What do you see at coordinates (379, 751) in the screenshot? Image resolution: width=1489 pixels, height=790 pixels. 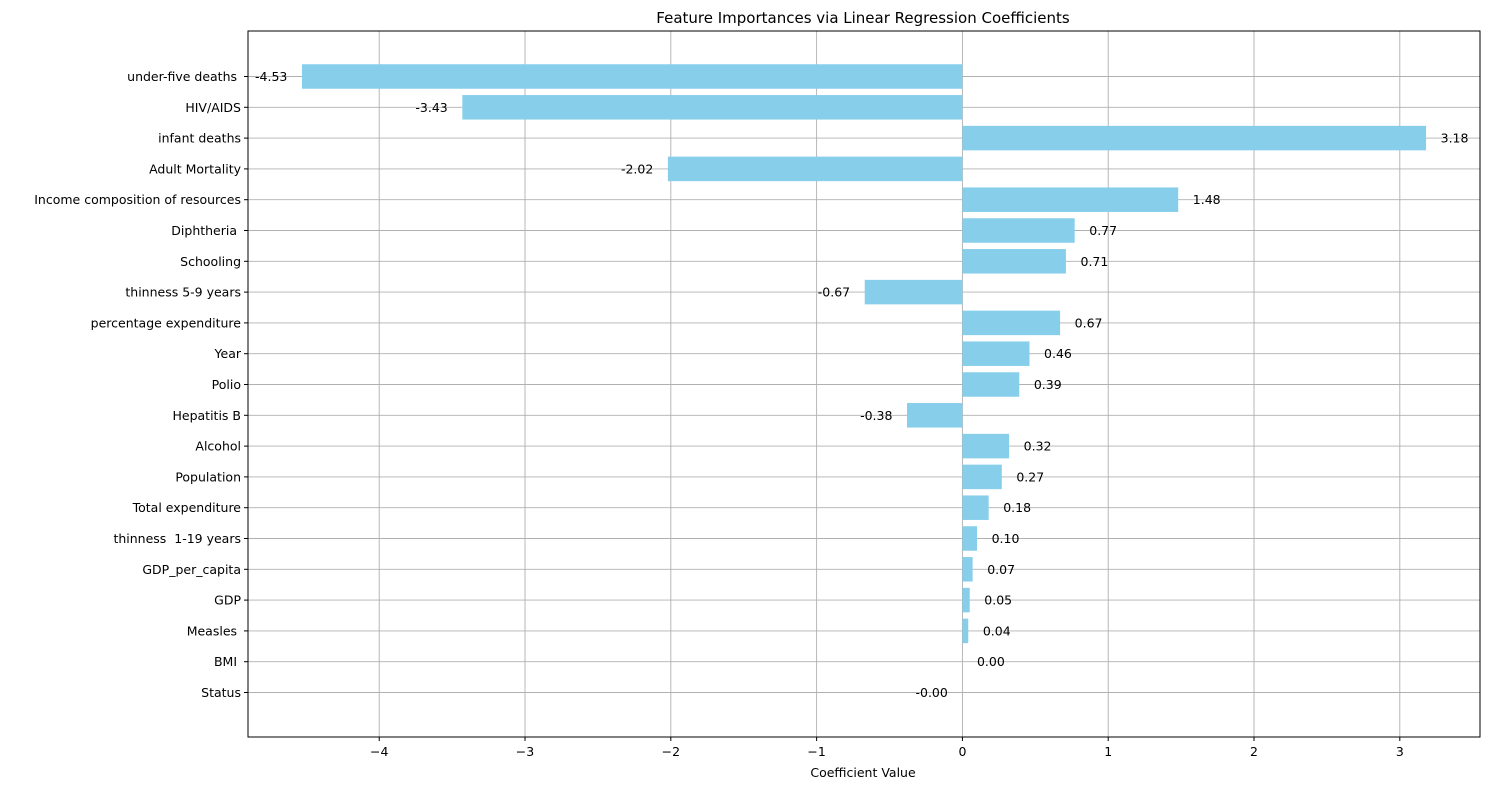 I see `x-tick-label: −4` at bounding box center [379, 751].